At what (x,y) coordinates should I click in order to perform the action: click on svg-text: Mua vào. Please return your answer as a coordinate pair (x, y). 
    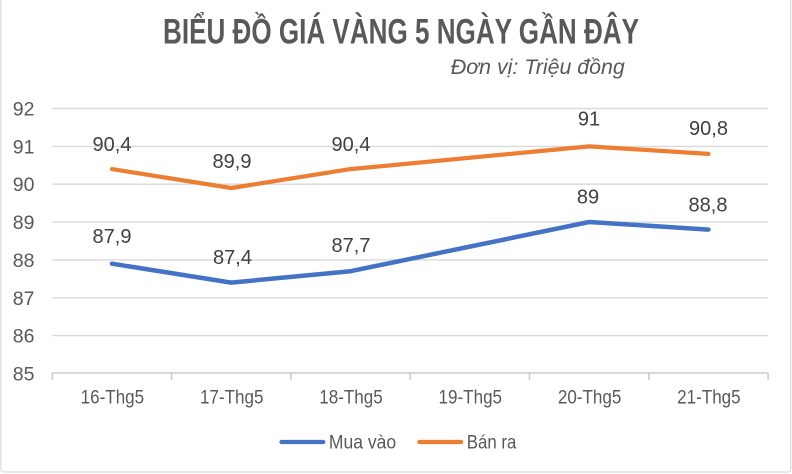
    Looking at the image, I should click on (362, 442).